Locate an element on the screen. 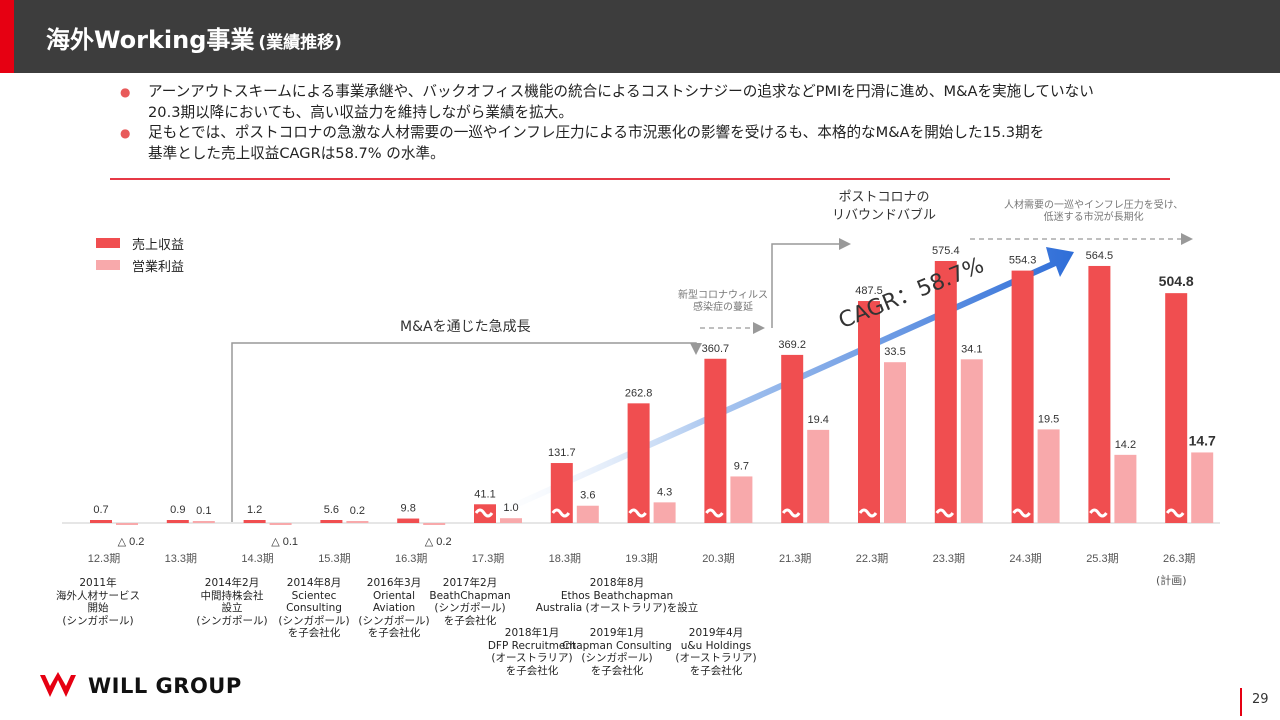 This screenshot has width=1280, height=720. revenue-value-label: 369.2 is located at coordinates (792, 345).